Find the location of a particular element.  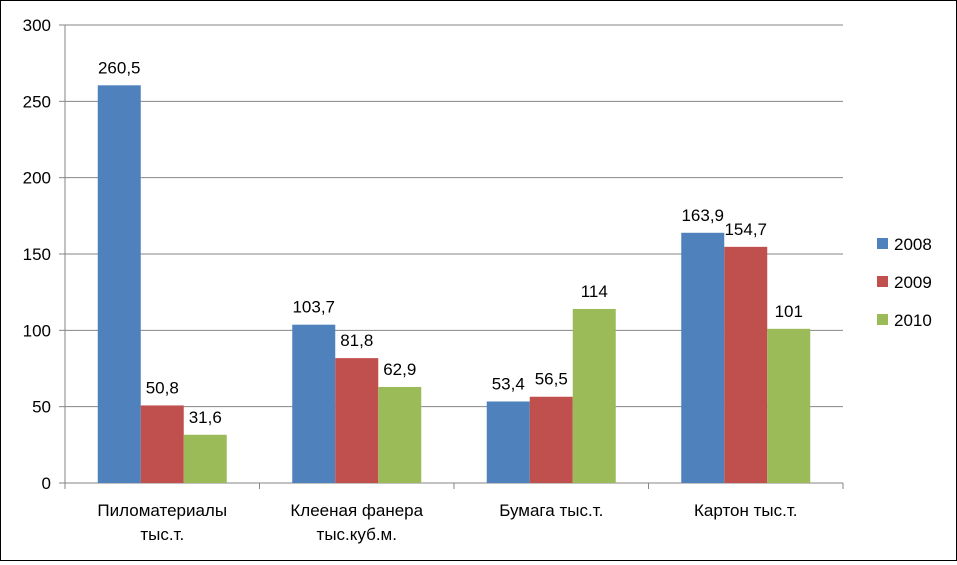

data-label: 81,8 is located at coordinates (356, 340).